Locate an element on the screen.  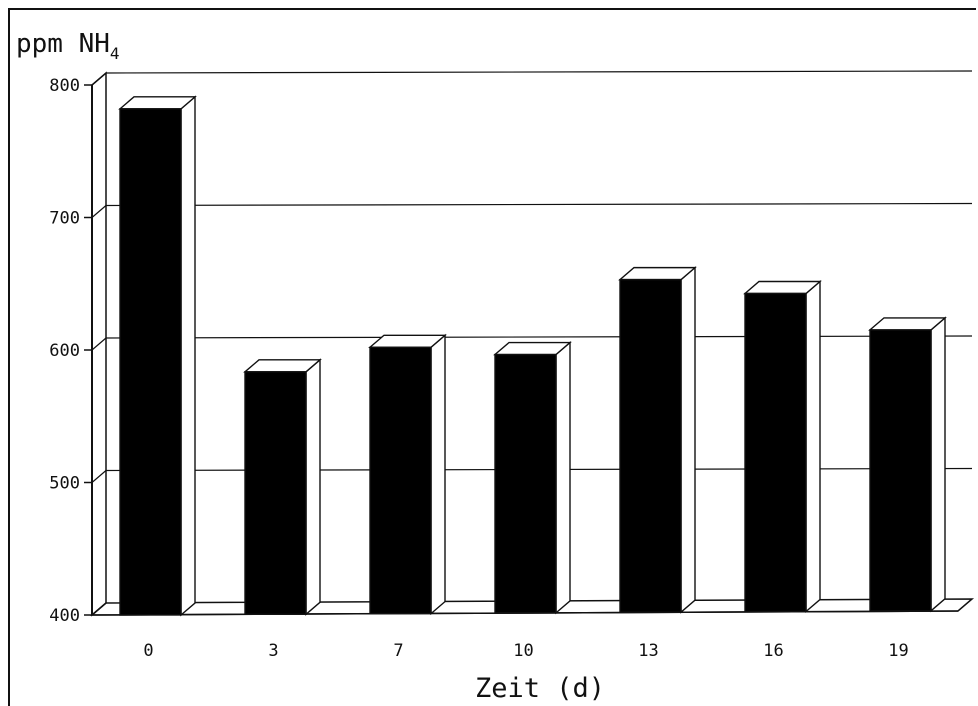
x-tick-labels: 0 3 7 10 13 16 19 is located at coordinates (525, 651).